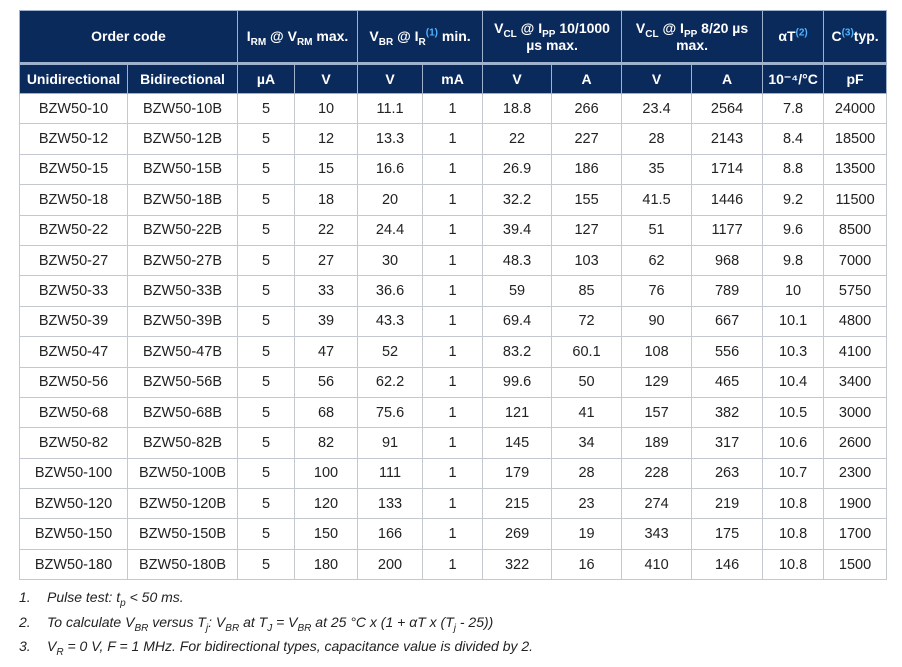  What do you see at coordinates (793, 108) in the screenshot?
I see `table-cell: 7.8` at bounding box center [793, 108].